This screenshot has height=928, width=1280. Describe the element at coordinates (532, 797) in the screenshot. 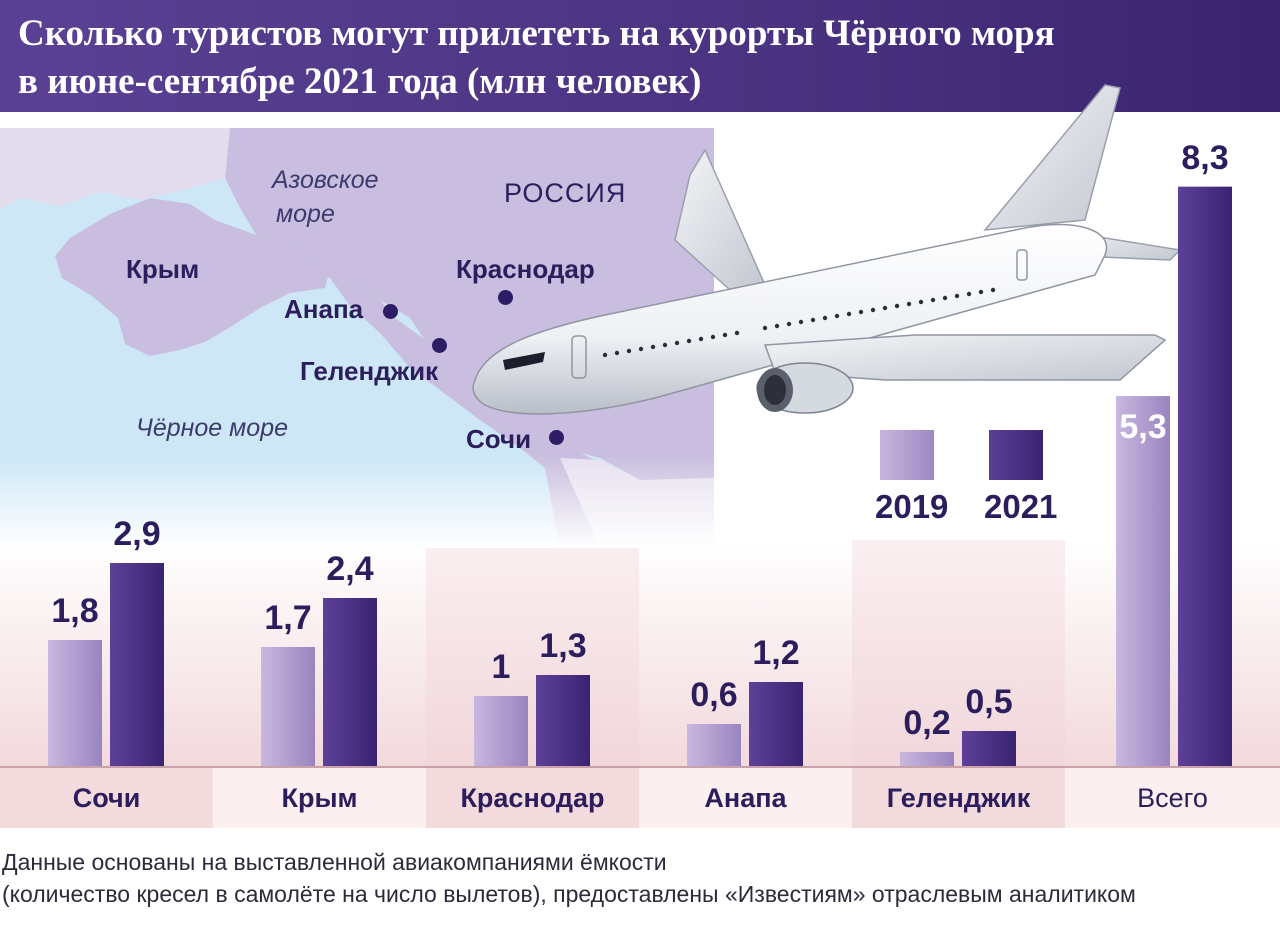

I see `category-label-2: Краснодар` at that location.